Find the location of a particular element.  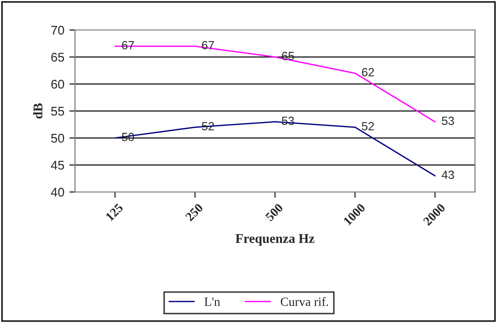

legend-label: L'n is located at coordinates (212, 302).